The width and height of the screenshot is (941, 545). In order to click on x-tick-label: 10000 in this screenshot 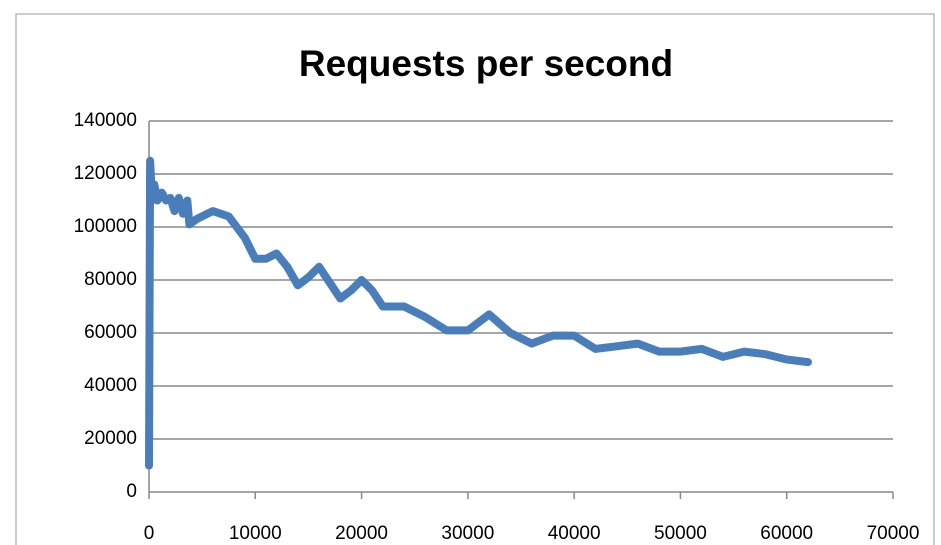, I will do `click(255, 533)`.